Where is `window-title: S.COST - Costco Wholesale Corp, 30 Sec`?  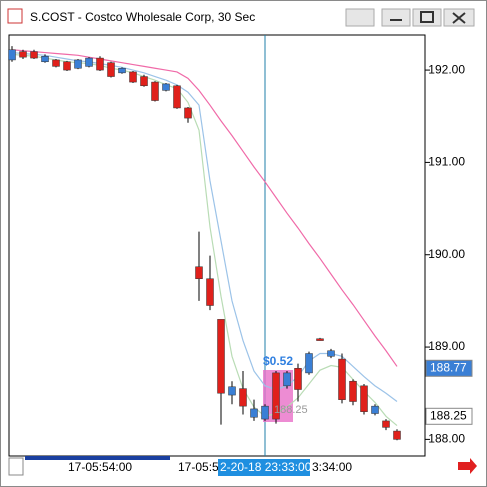 window-title: S.COST - Costco Wholesale Corp, 30 Sec is located at coordinates (142, 17).